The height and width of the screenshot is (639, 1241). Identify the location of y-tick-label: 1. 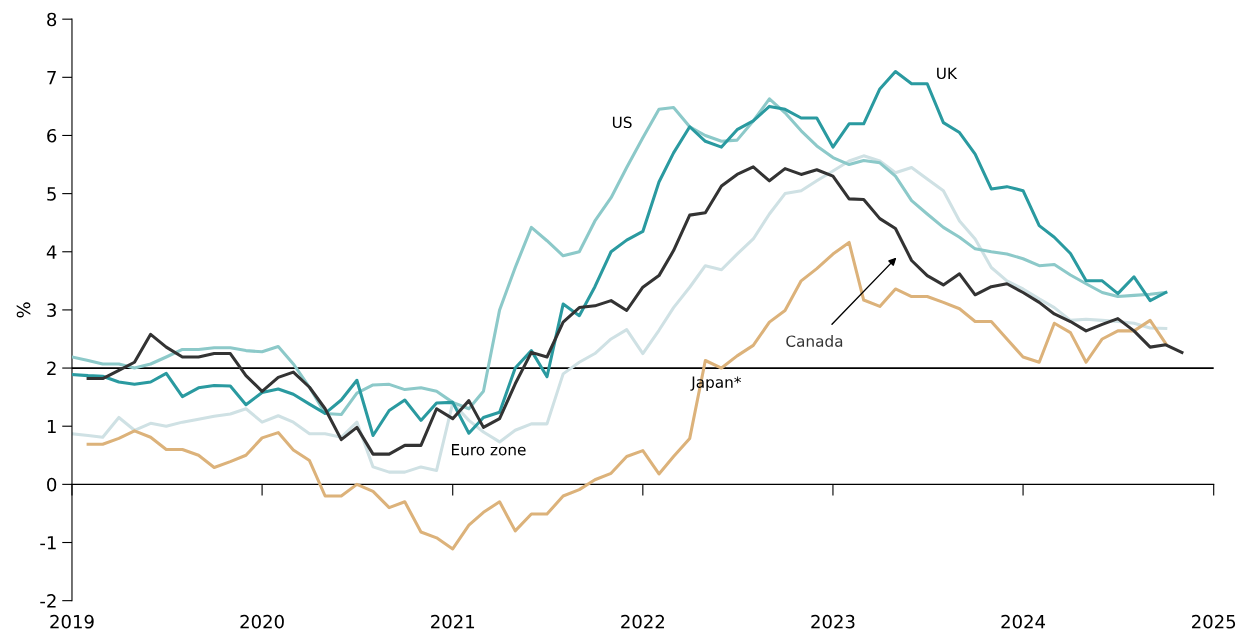
(51, 426).